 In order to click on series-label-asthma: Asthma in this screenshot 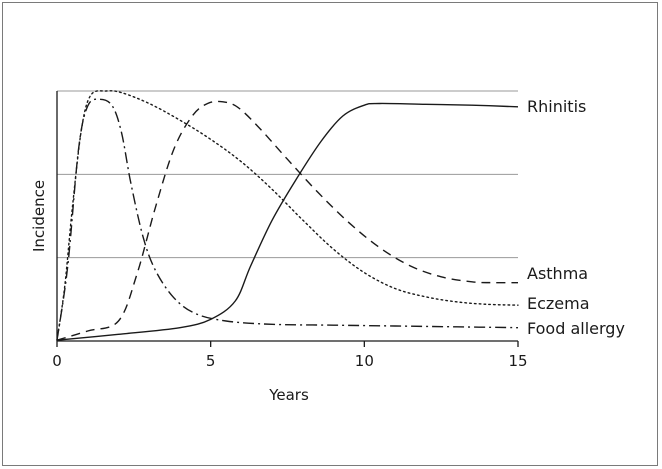, I will do `click(557, 273)`.